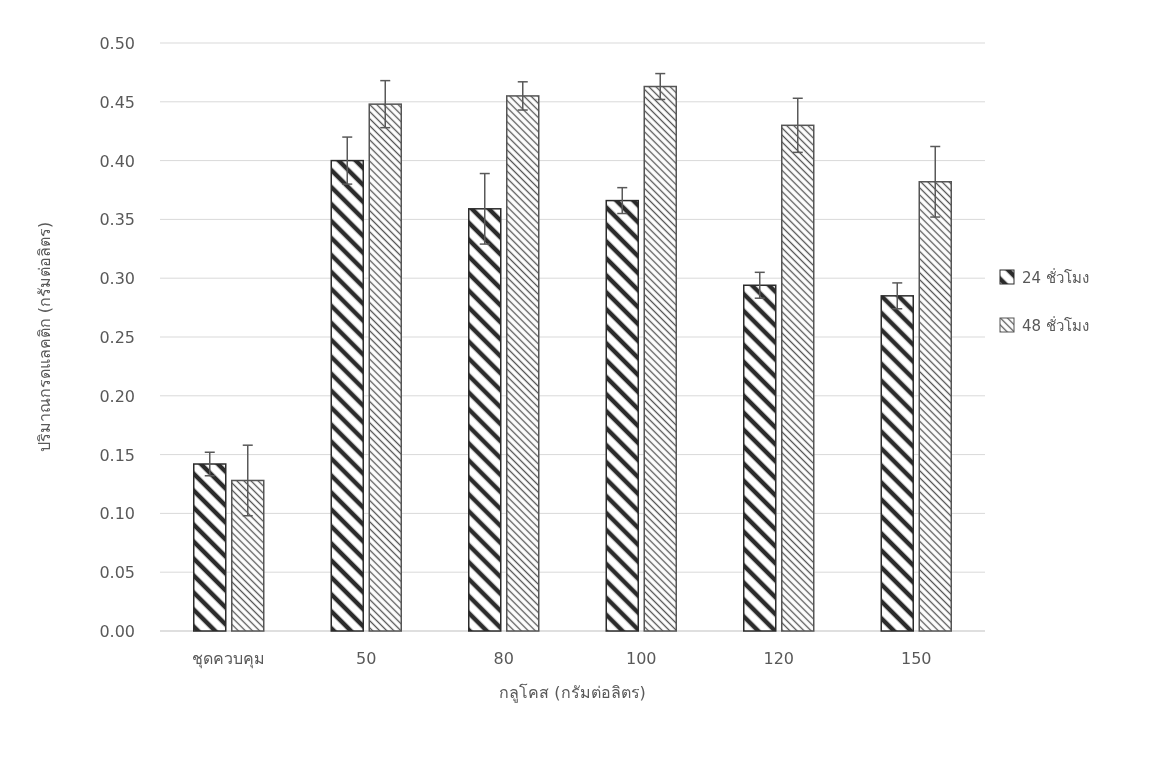 This screenshot has width=1162, height=763. What do you see at coordinates (117, 161) in the screenshot?
I see `y-tick-label: 0.40` at bounding box center [117, 161].